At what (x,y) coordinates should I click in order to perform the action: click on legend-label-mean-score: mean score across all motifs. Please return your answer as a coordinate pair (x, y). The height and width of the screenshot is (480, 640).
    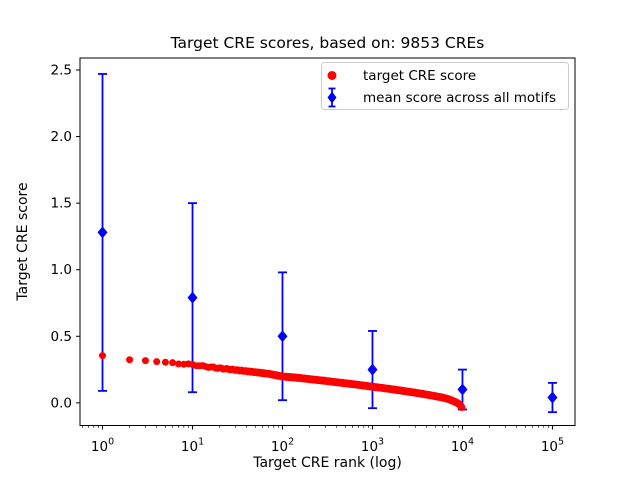
    Looking at the image, I should click on (459, 98).